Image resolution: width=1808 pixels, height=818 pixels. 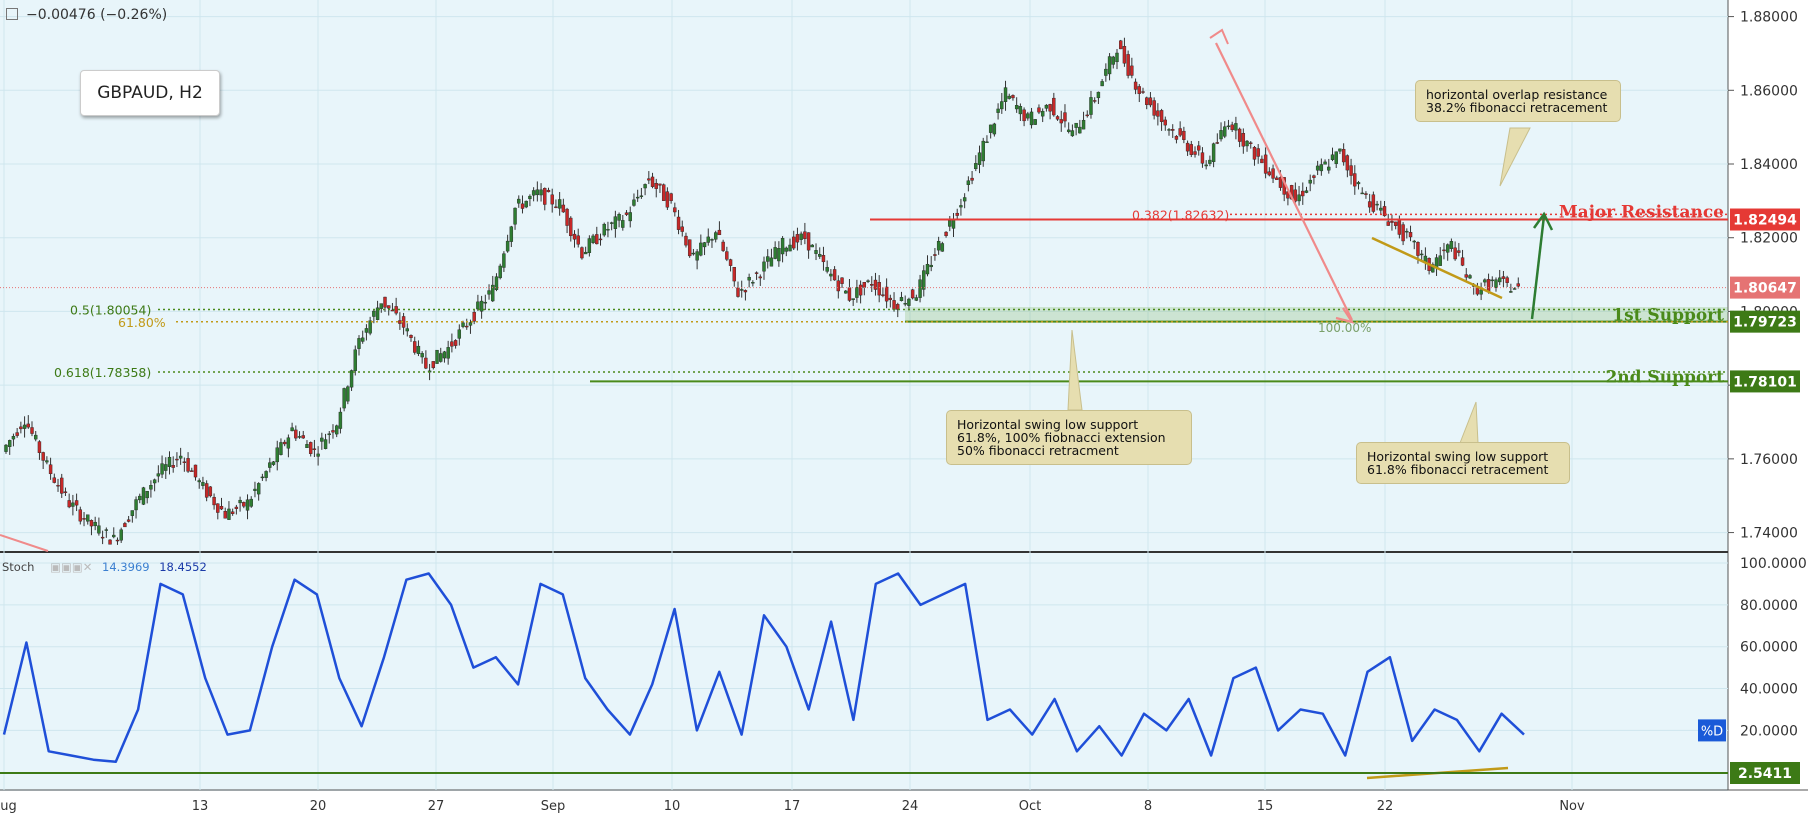 I want to click on indicator-controls-icon: ▣▣▣✕, so click(x=71, y=567).